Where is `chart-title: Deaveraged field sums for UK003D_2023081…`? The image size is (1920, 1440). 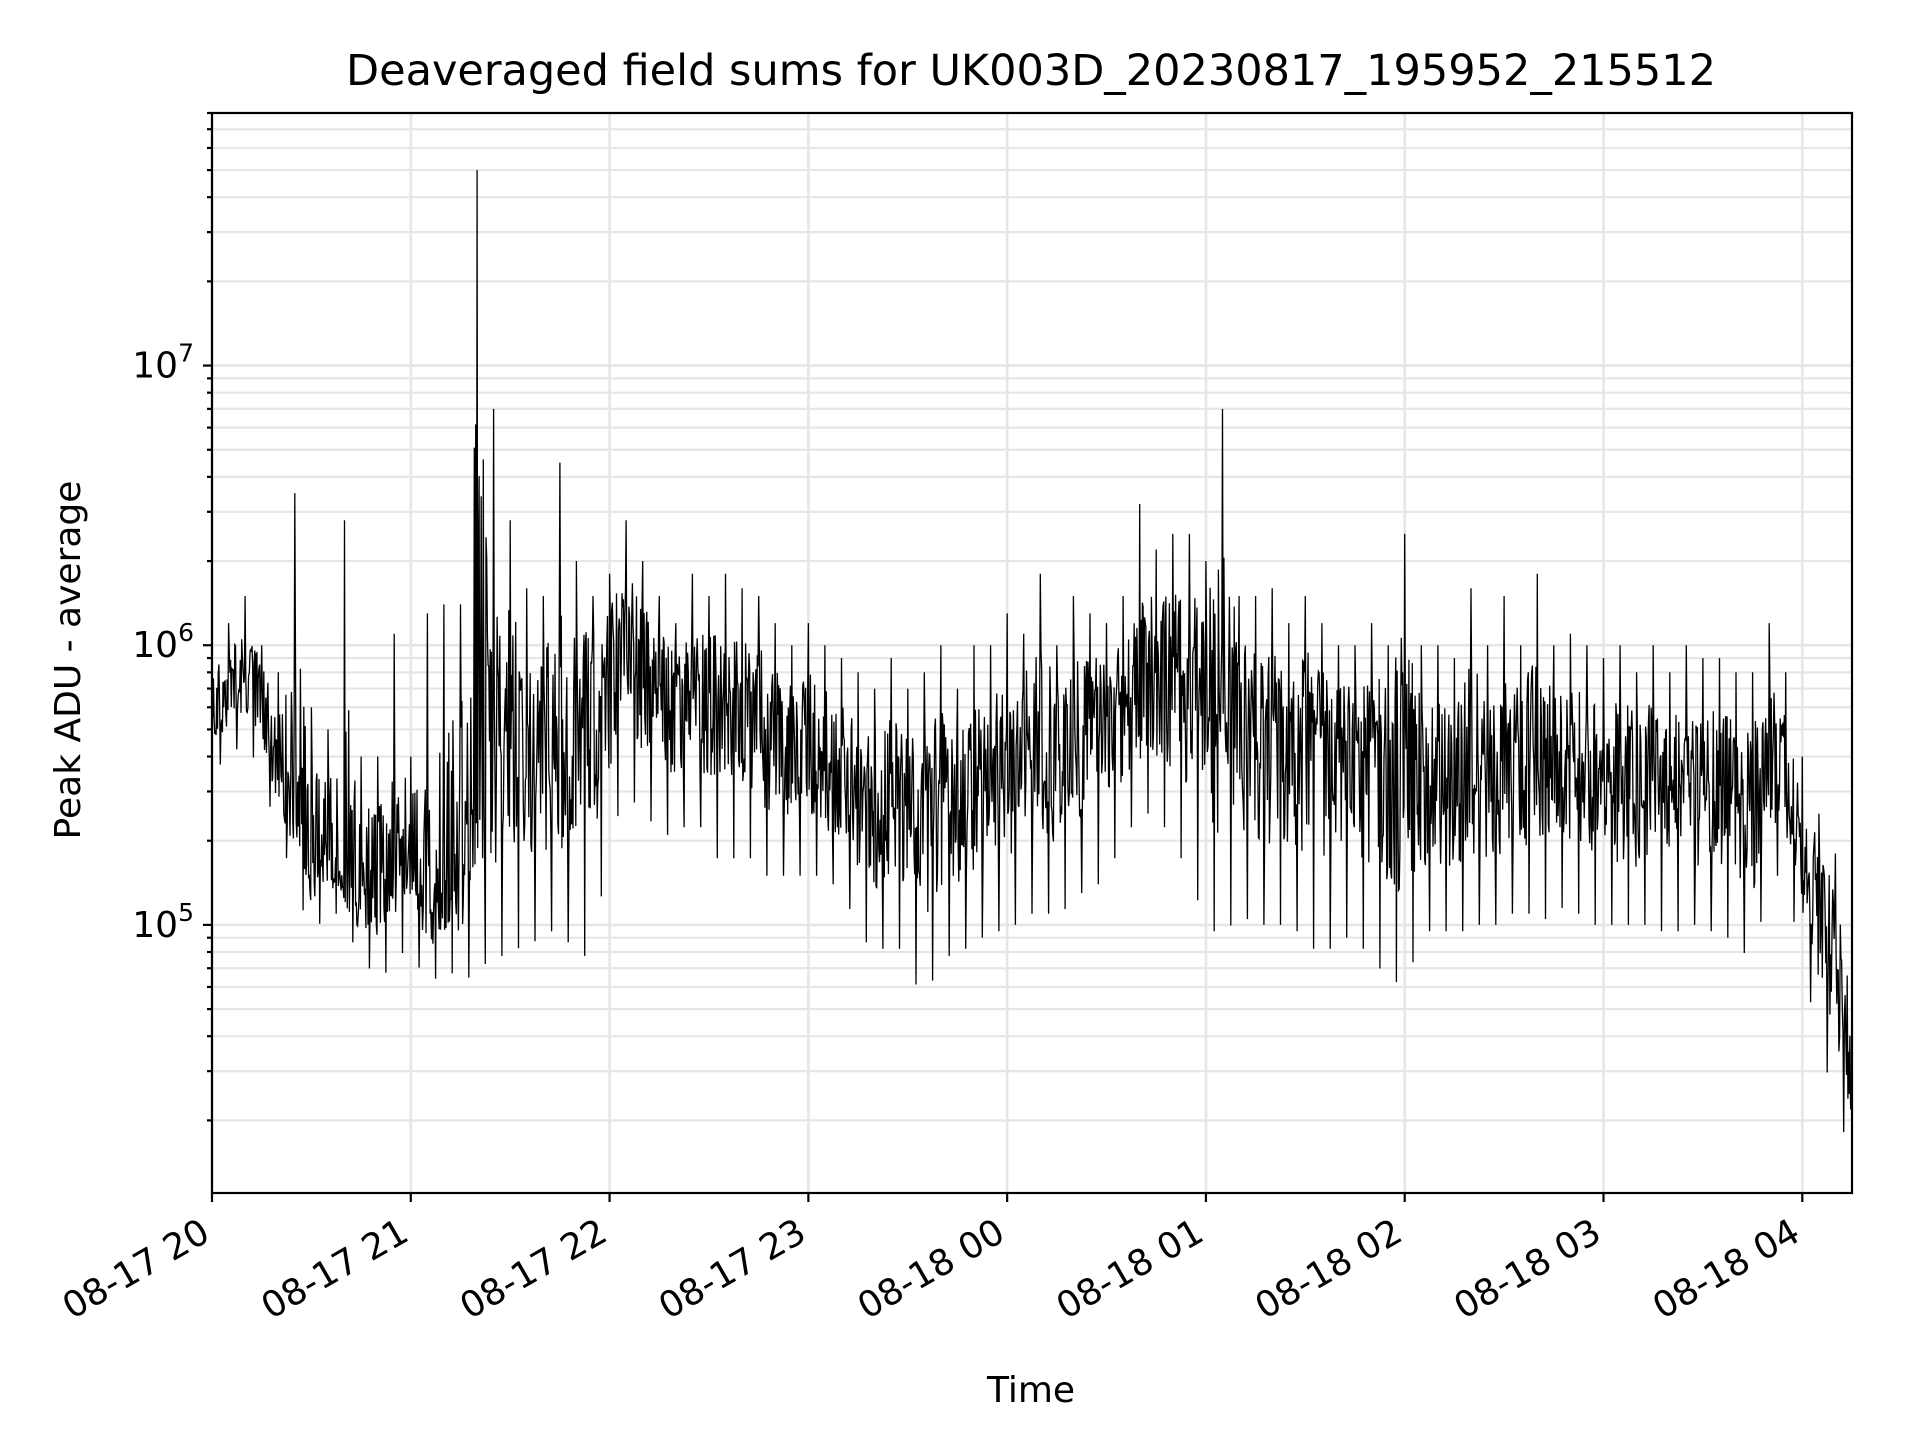 chart-title: Deaveraged field sums for UK003D_2023081… is located at coordinates (1031, 71).